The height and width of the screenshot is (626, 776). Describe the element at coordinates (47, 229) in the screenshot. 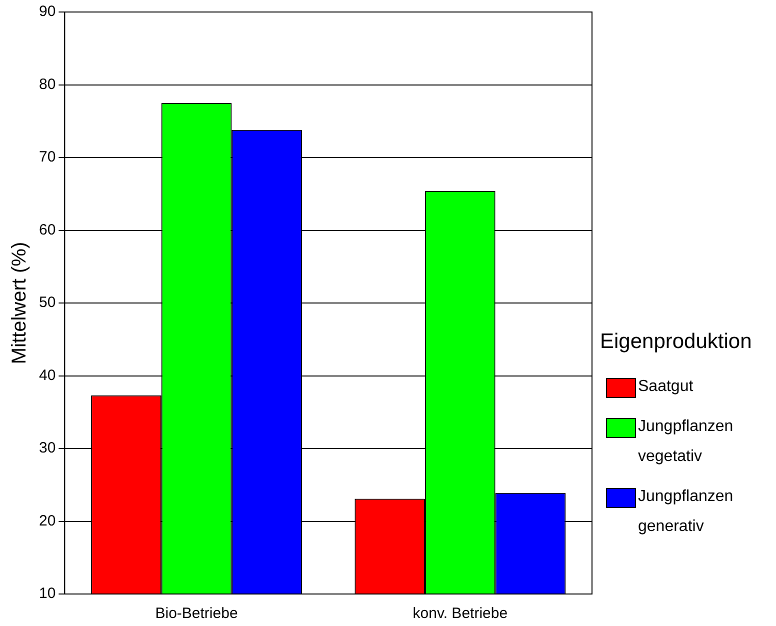

I see `y-tick-label: 60` at that location.